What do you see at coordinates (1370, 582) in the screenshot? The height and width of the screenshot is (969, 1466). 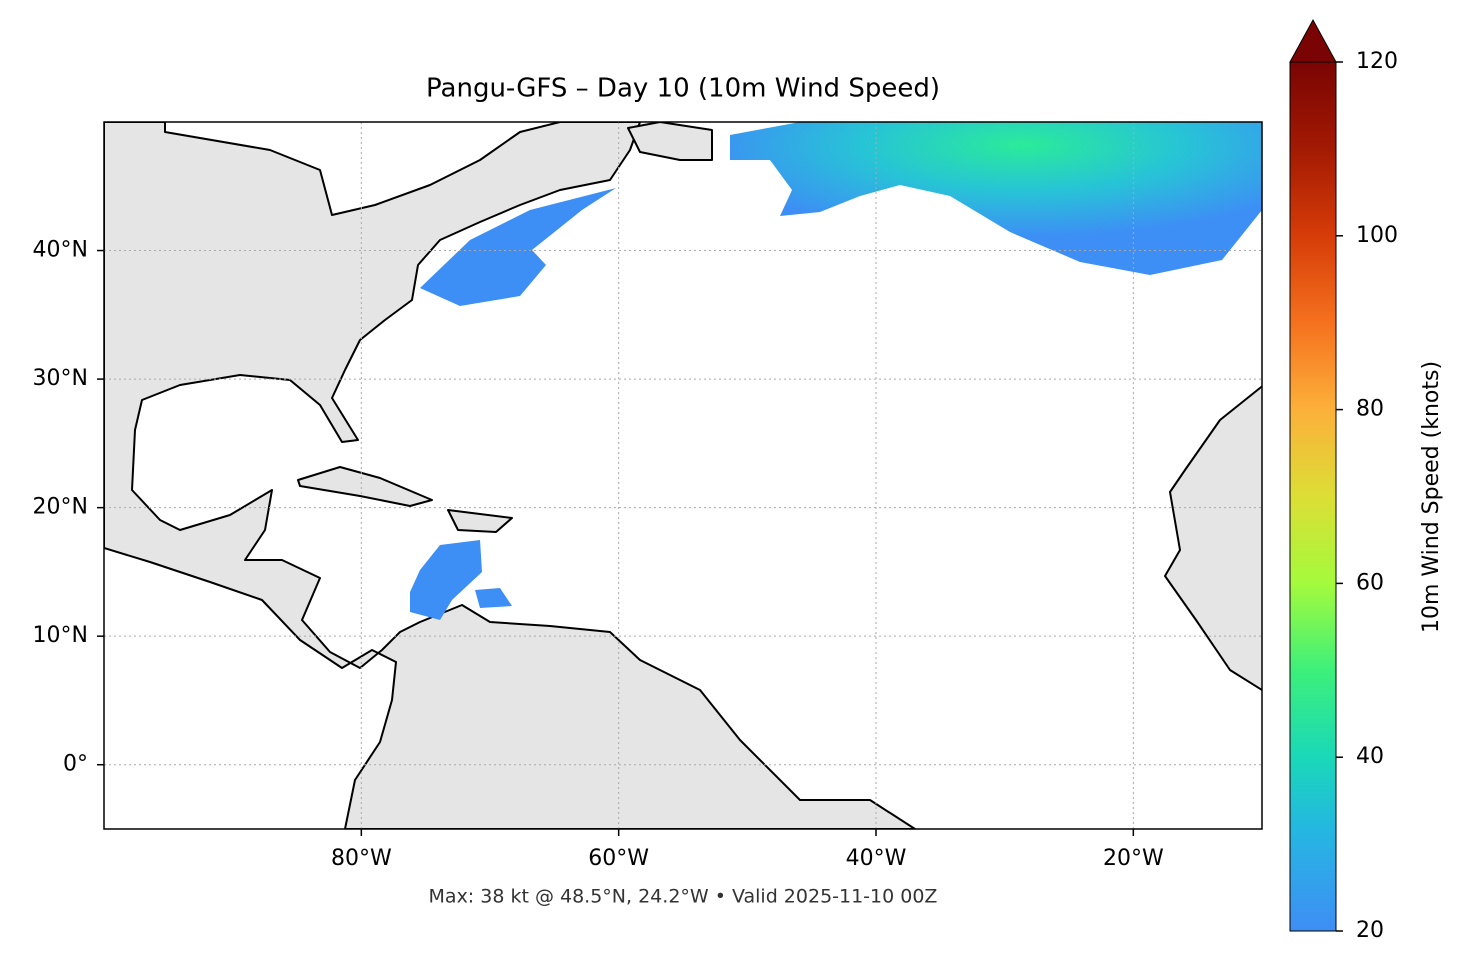 I see `colorbar-tick-label: 60` at bounding box center [1370, 582].